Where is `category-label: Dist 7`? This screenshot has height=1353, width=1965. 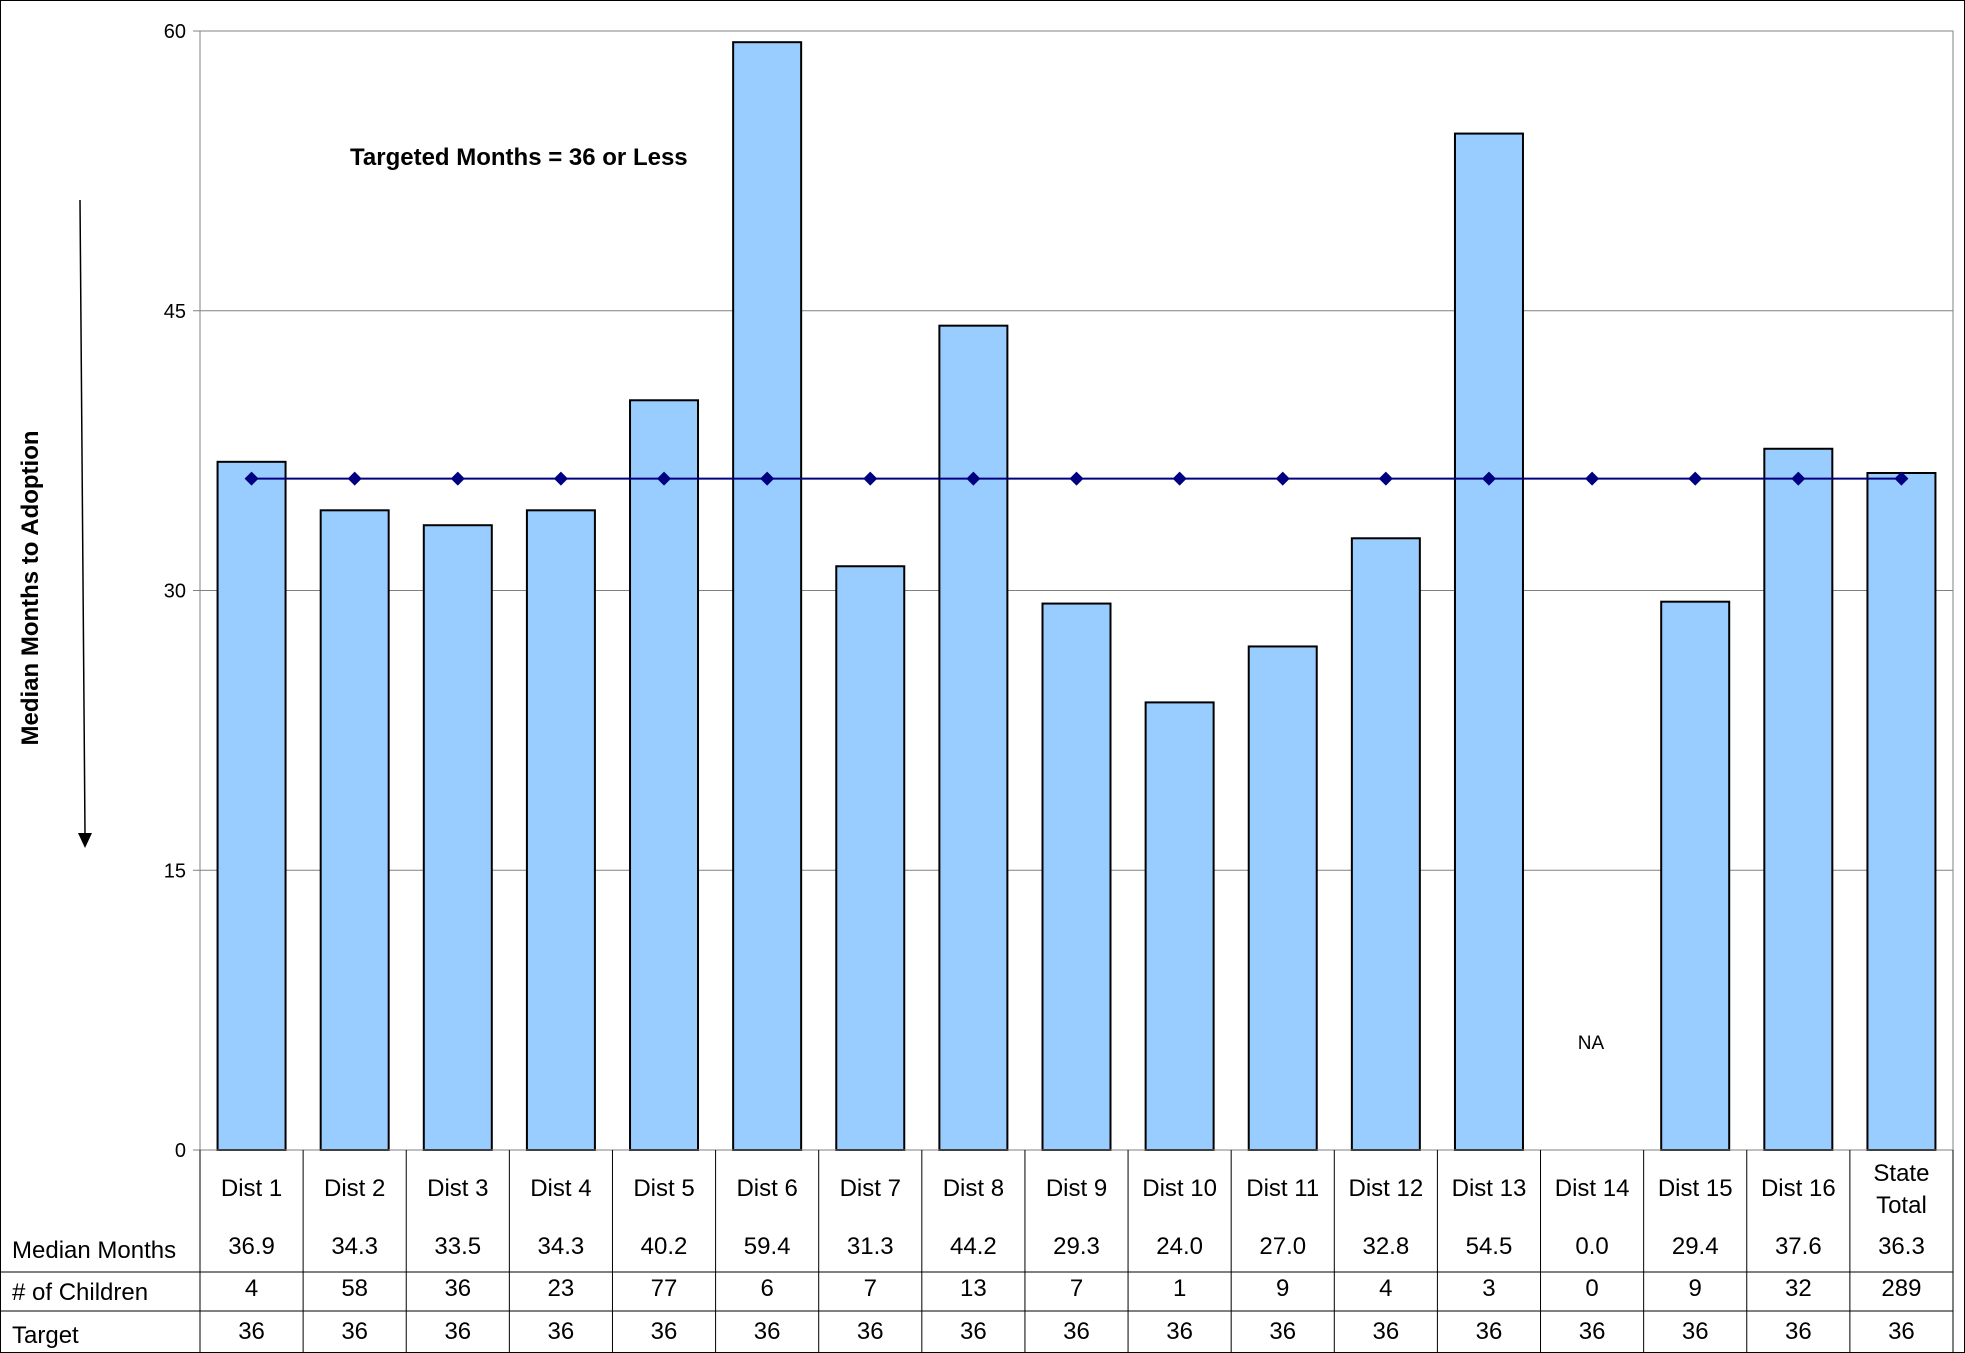 category-label: Dist 7 is located at coordinates (870, 1188).